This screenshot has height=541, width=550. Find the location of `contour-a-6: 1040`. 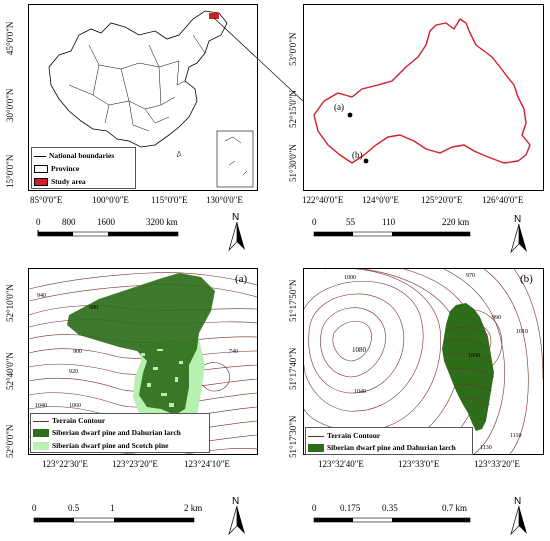

contour-a-6: 1040 is located at coordinates (41, 406).